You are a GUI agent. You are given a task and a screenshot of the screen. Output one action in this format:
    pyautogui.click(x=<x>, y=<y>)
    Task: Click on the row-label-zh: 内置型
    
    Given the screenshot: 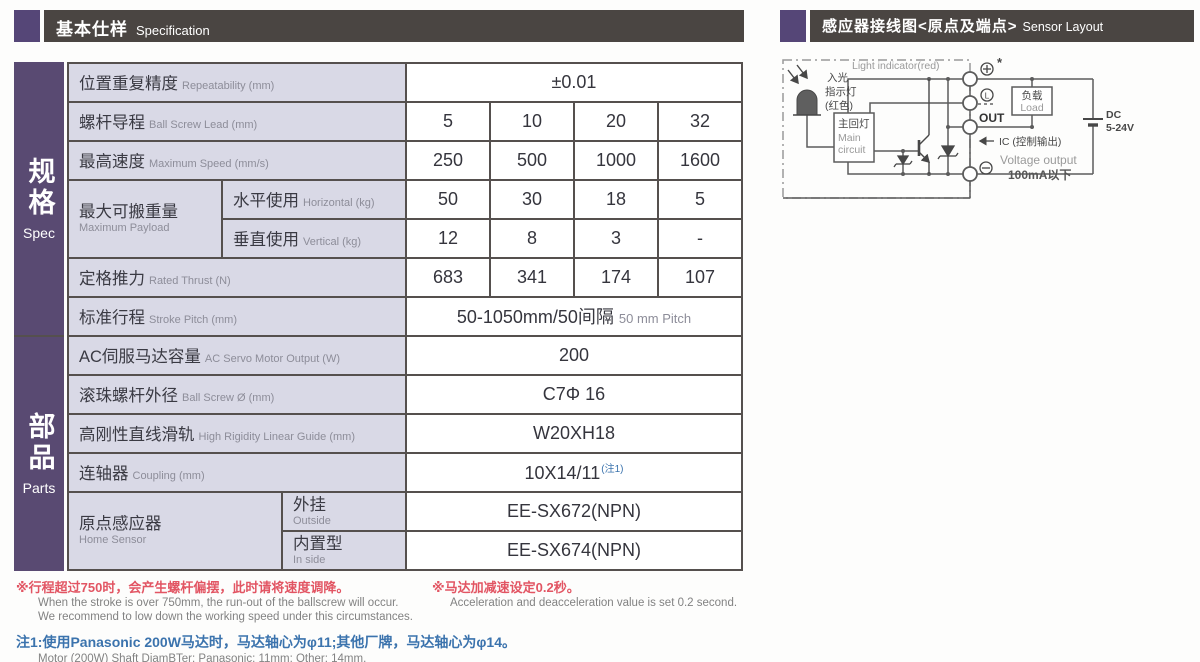 What is the action you would take?
    pyautogui.click(x=318, y=543)
    